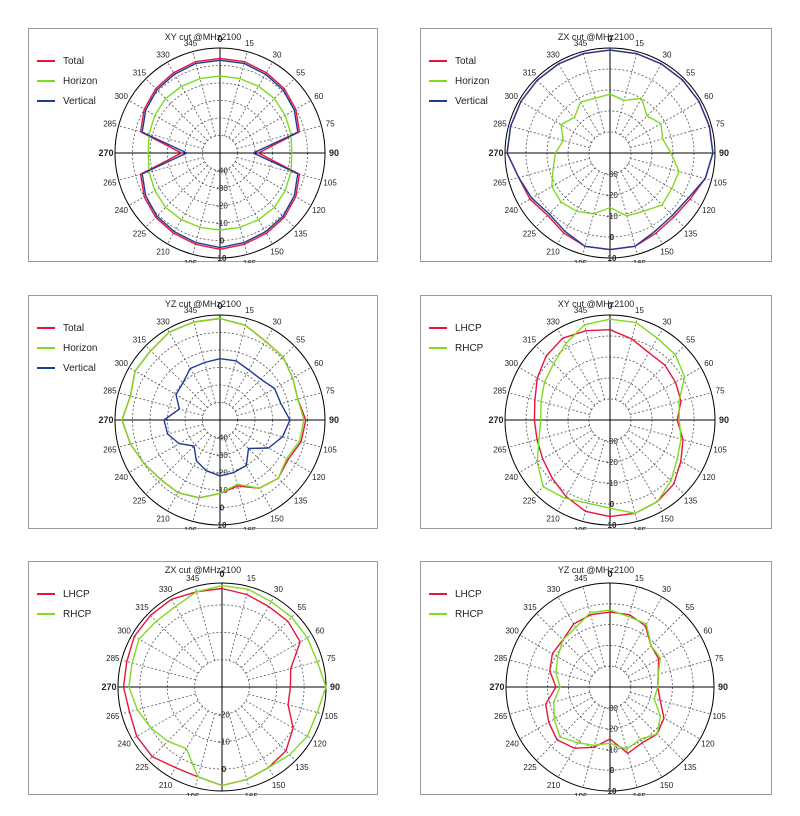  What do you see at coordinates (80, 81) in the screenshot?
I see `legend-label: Horizon` at bounding box center [80, 81].